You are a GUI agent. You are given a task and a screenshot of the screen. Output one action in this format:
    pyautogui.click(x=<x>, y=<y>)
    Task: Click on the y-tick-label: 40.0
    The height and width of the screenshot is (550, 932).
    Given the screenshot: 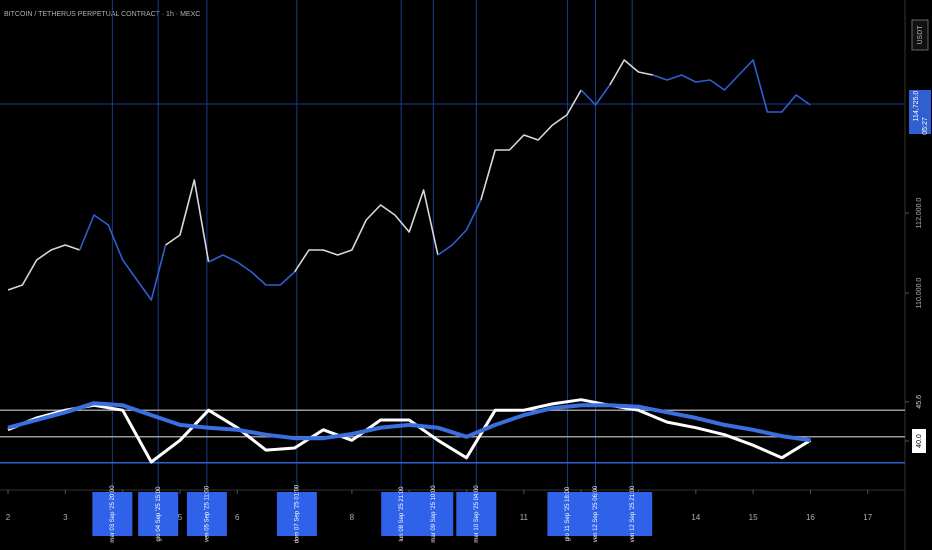 What is the action you would take?
    pyautogui.click(x=919, y=441)
    